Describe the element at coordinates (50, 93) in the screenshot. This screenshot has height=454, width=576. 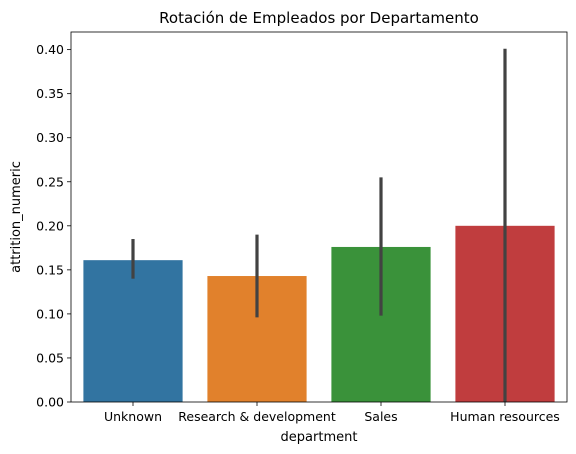
I see `y-tick-label-7: 0.35` at that location.